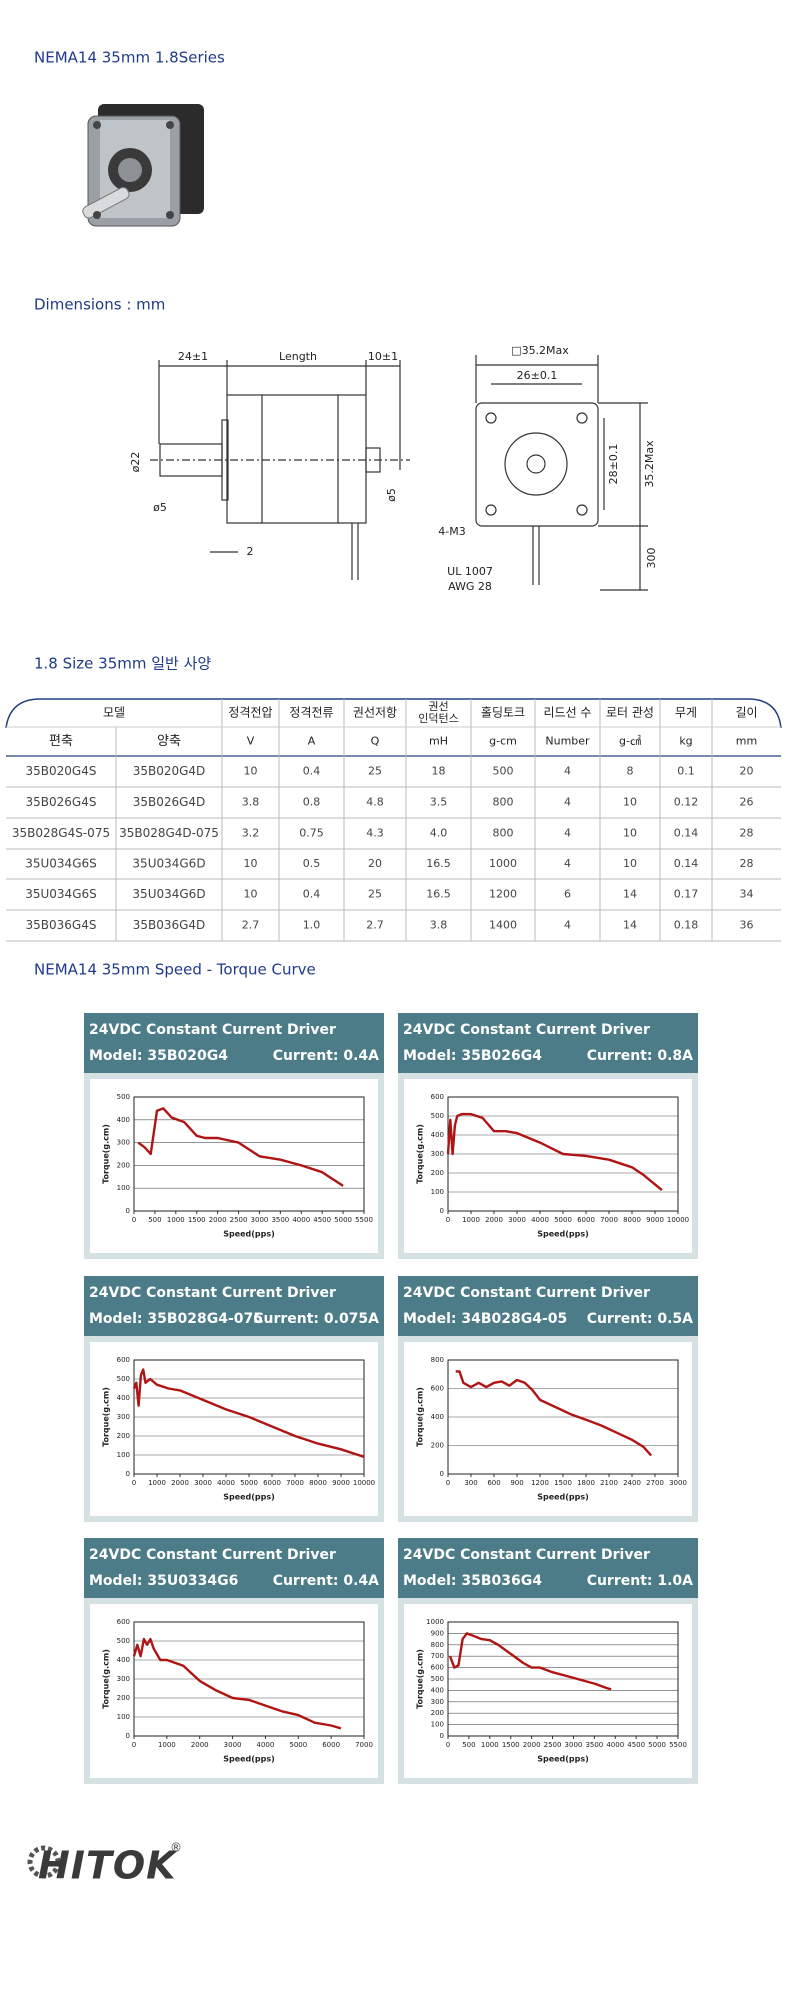  I want to click on x-tick-label: 1500, so click(511, 1745).